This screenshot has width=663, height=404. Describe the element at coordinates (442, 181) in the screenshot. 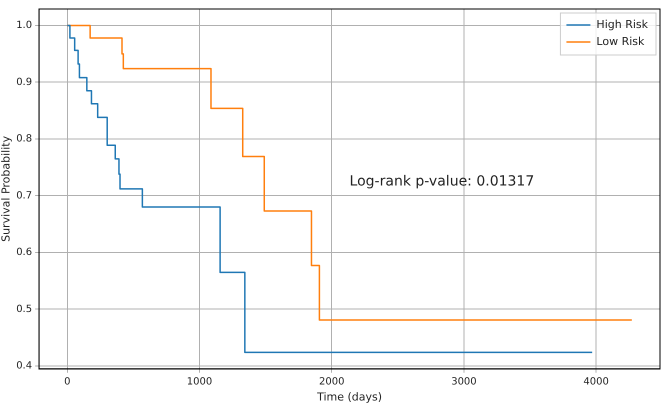

I see `annotation: Log-rank p-value: 0.01317` at that location.